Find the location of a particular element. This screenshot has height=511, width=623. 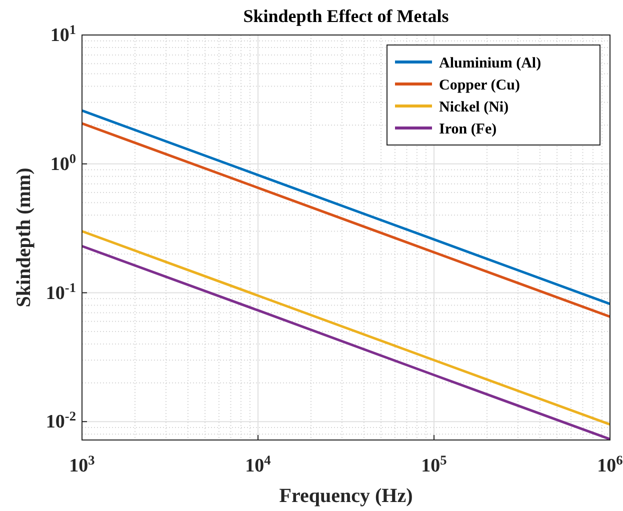

x-axis-title: Frequency (Hz) is located at coordinates (346, 496).